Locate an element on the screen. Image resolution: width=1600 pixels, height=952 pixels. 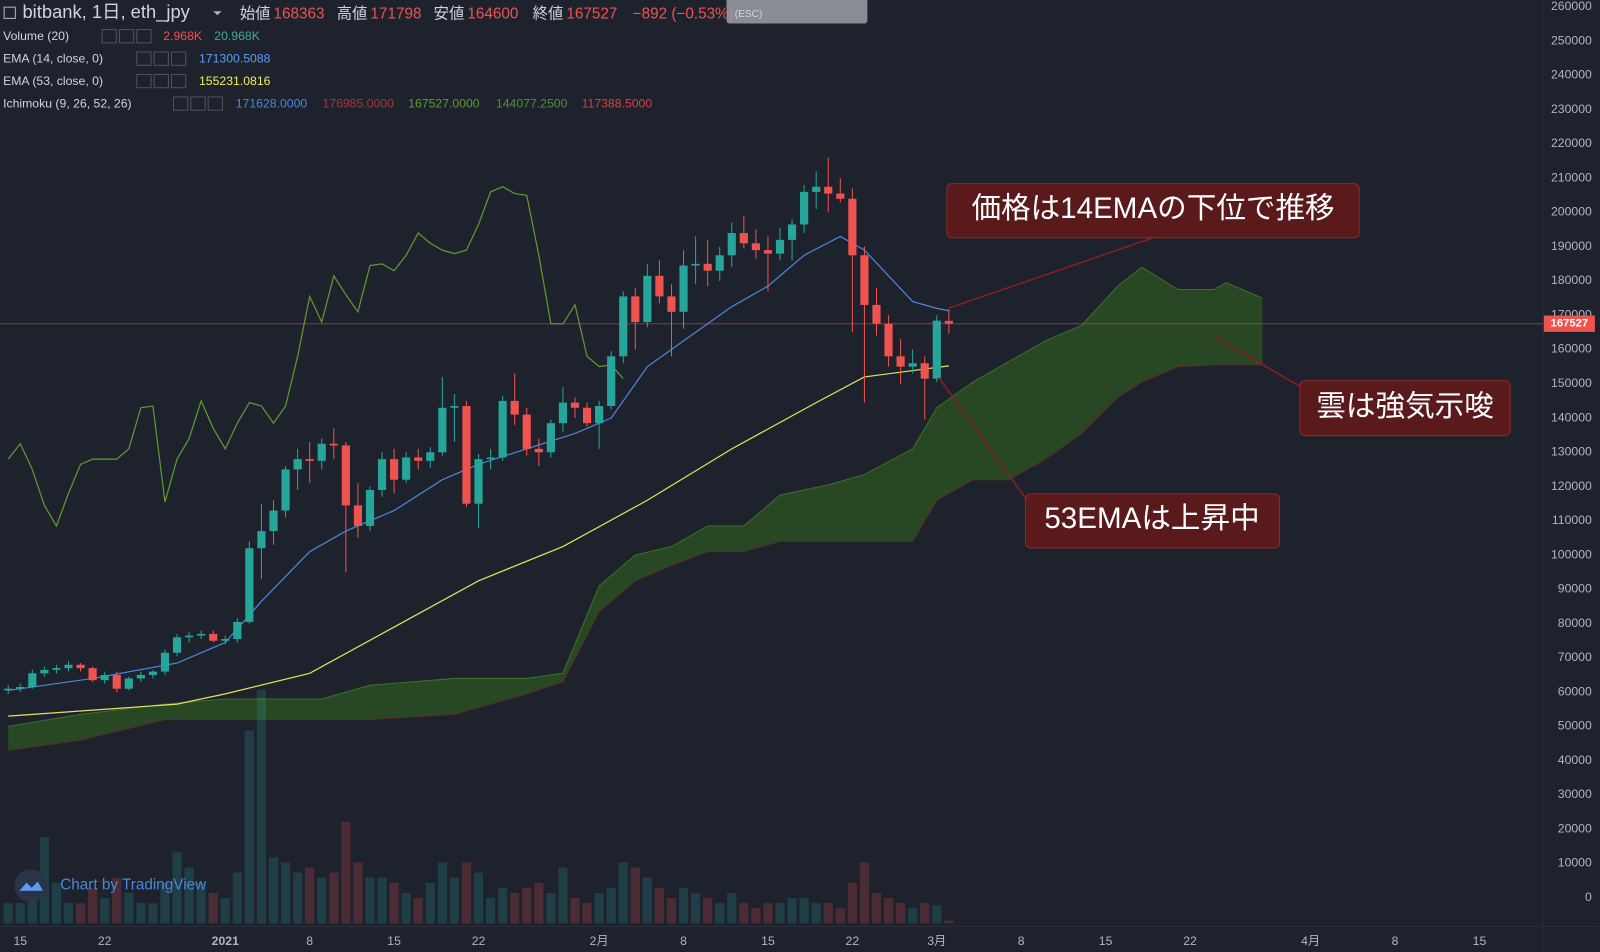
volume-value: 2.968K is located at coordinates (183, 36).